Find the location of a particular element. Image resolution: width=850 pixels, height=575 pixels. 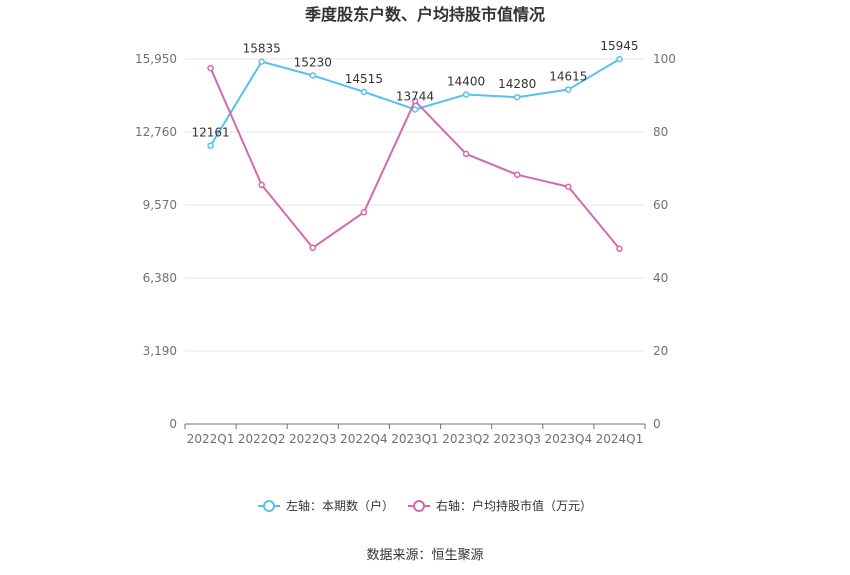

x-tick-label: 2023Q2 is located at coordinates (466, 439).